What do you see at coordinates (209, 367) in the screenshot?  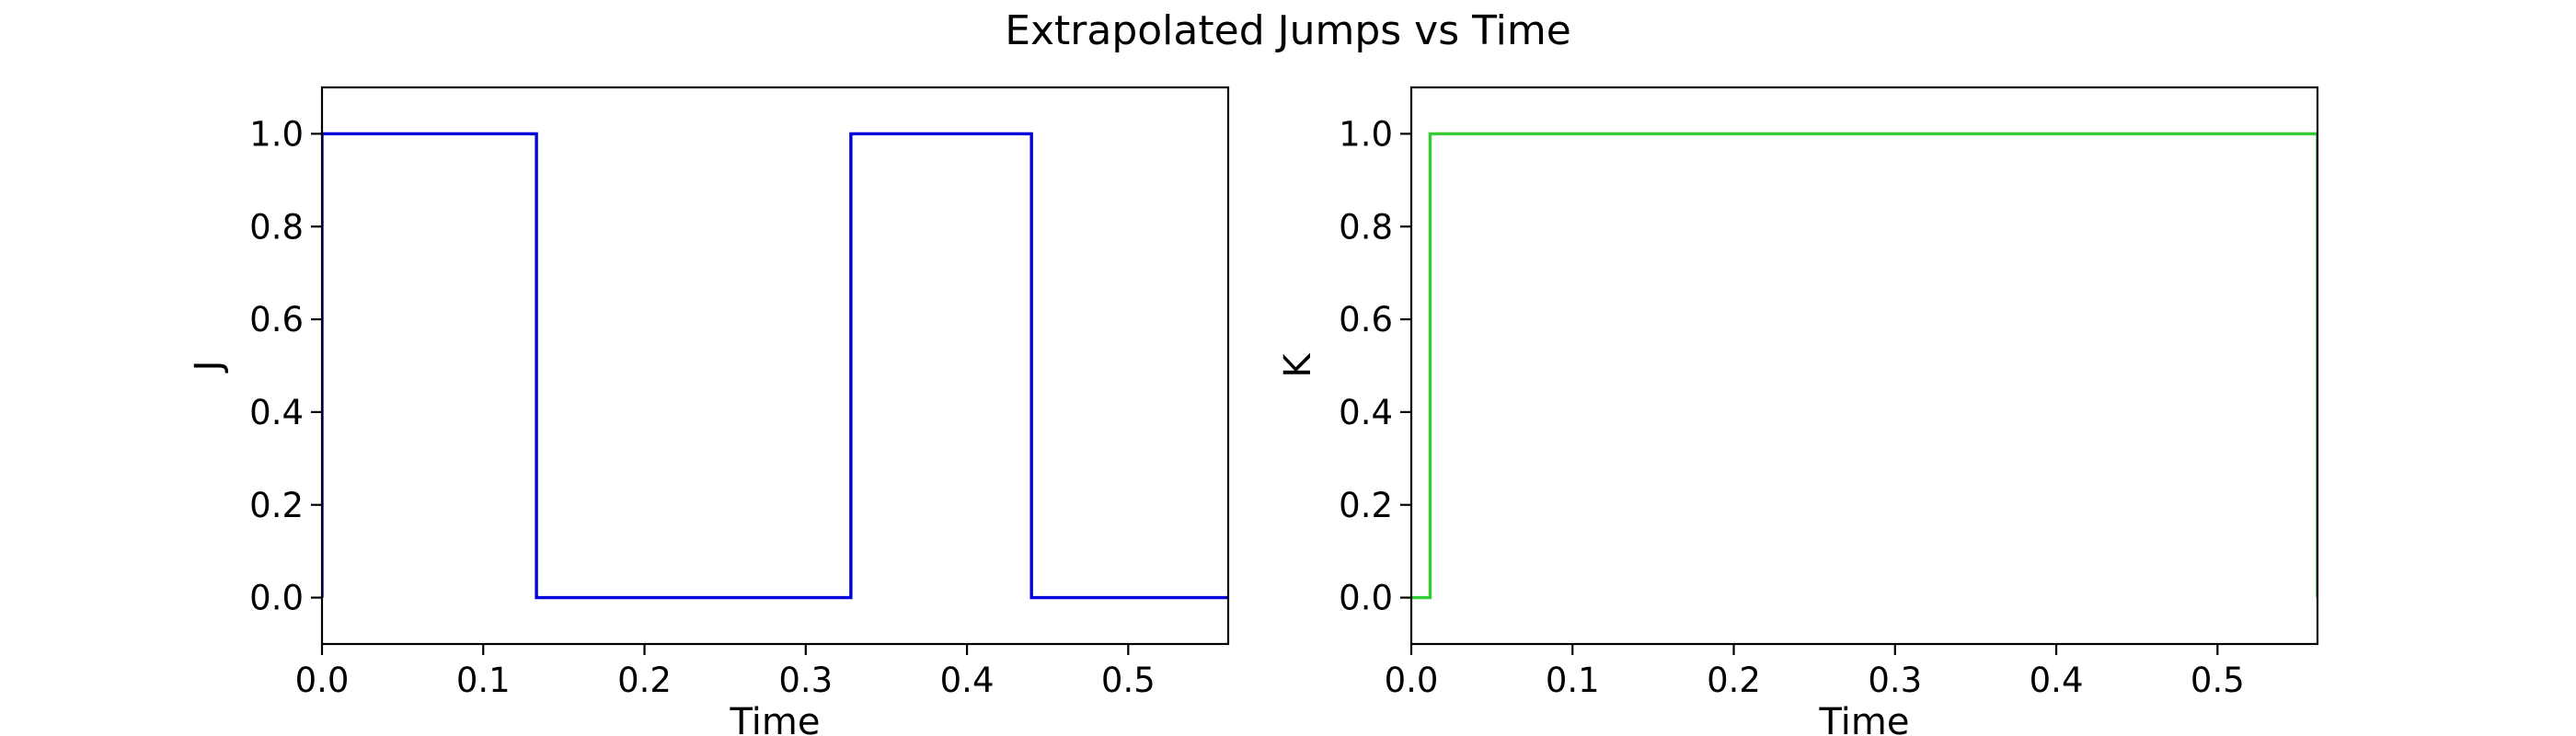 I see `y-axis-label: J` at bounding box center [209, 367].